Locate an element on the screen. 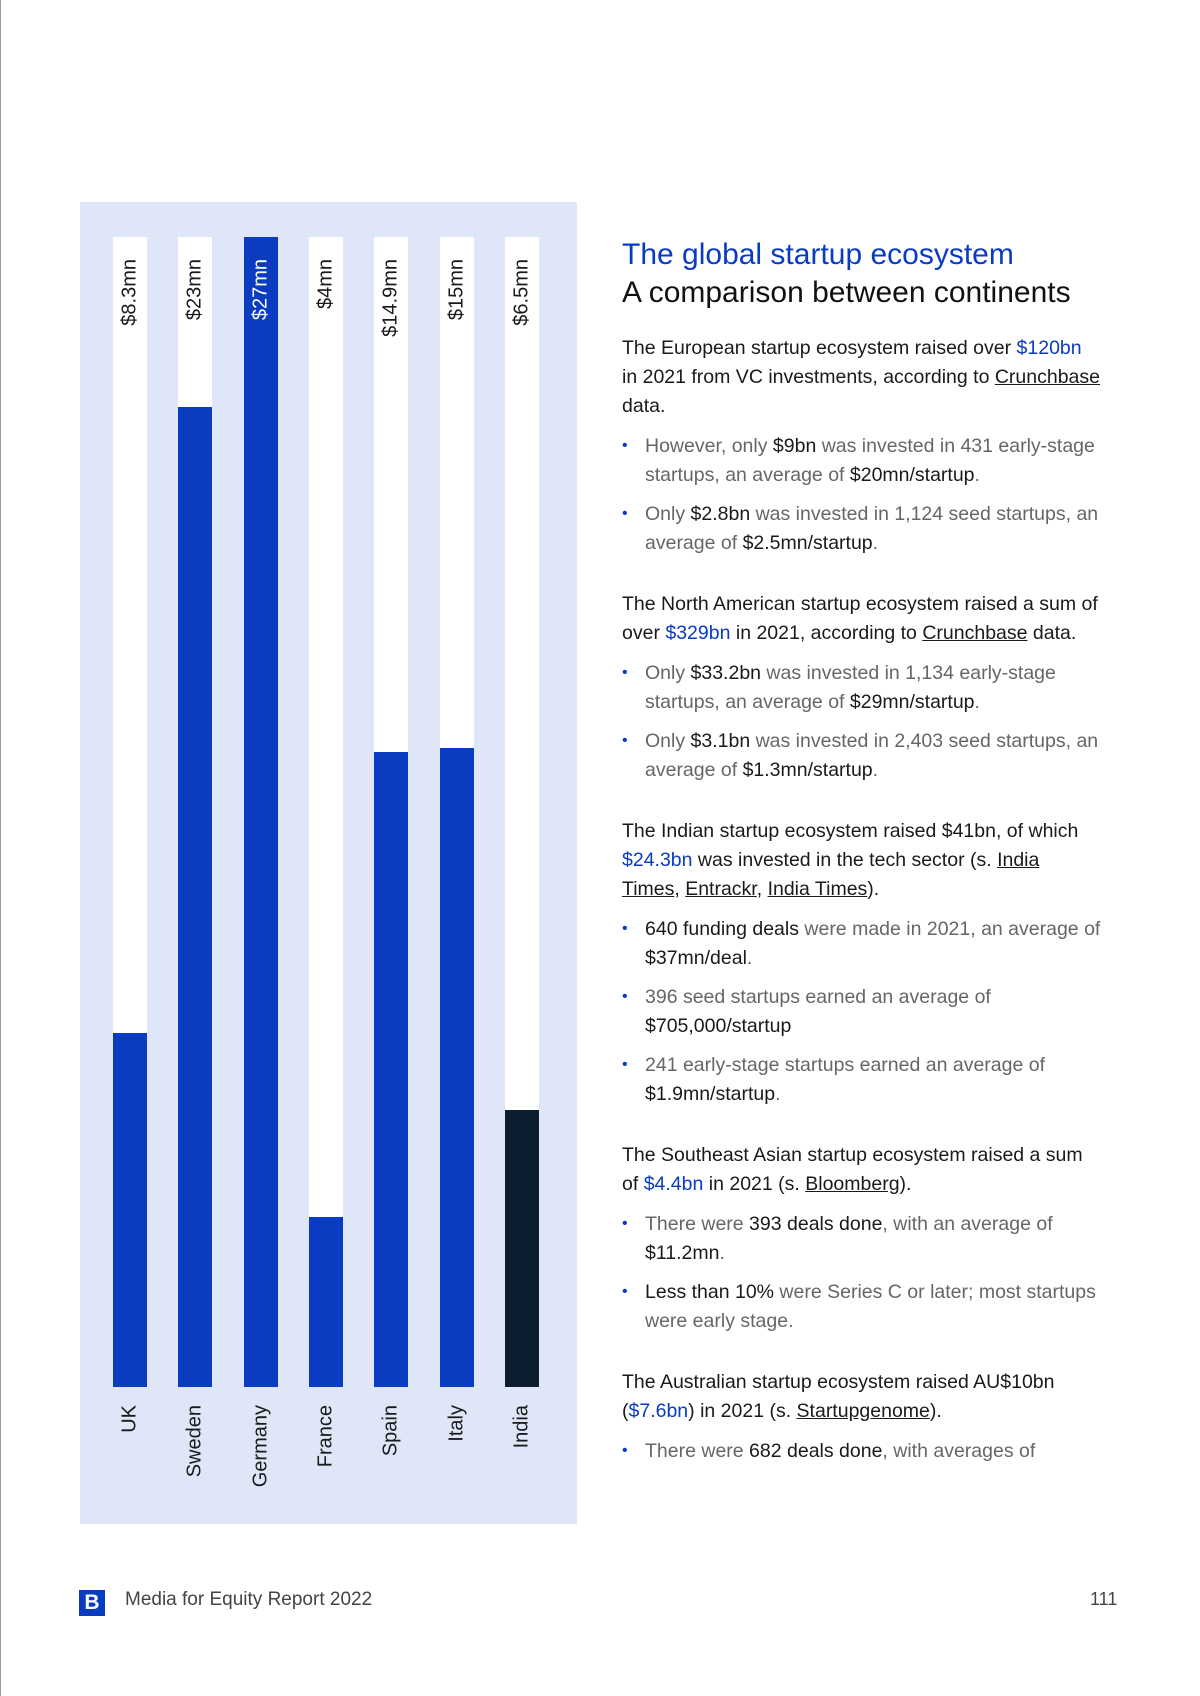 The width and height of the screenshot is (1200, 1696). text-run: $33.2bn is located at coordinates (726, 673).